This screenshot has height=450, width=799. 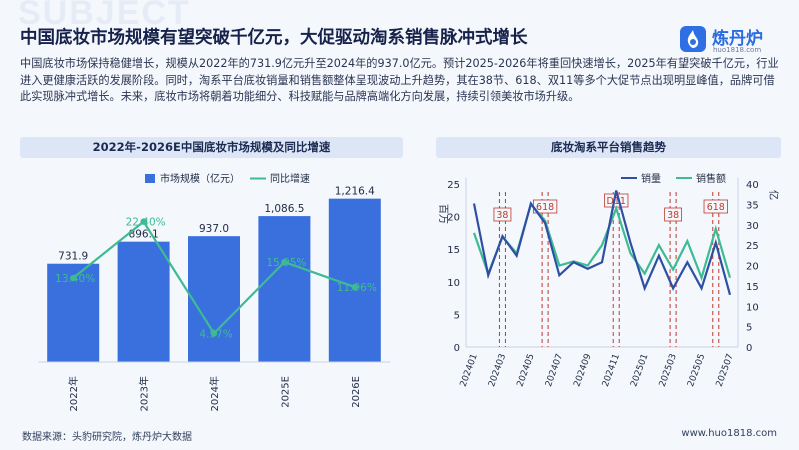 I want to click on right-tick-label: 15, so click(x=752, y=287).